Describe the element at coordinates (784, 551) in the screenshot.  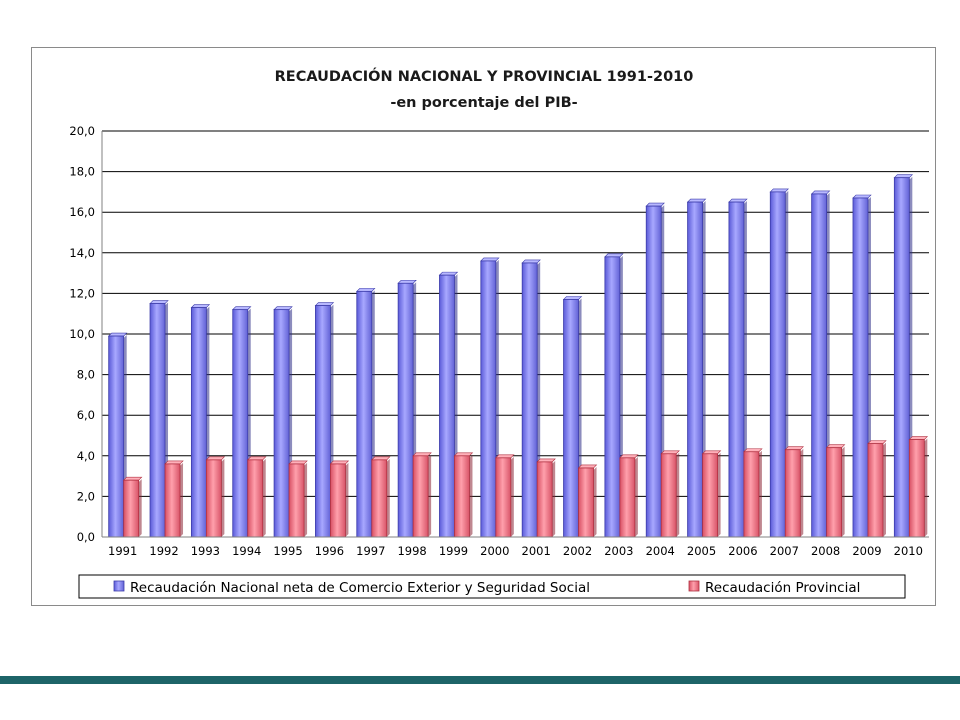
I see `x-tick-label: 2007` at that location.